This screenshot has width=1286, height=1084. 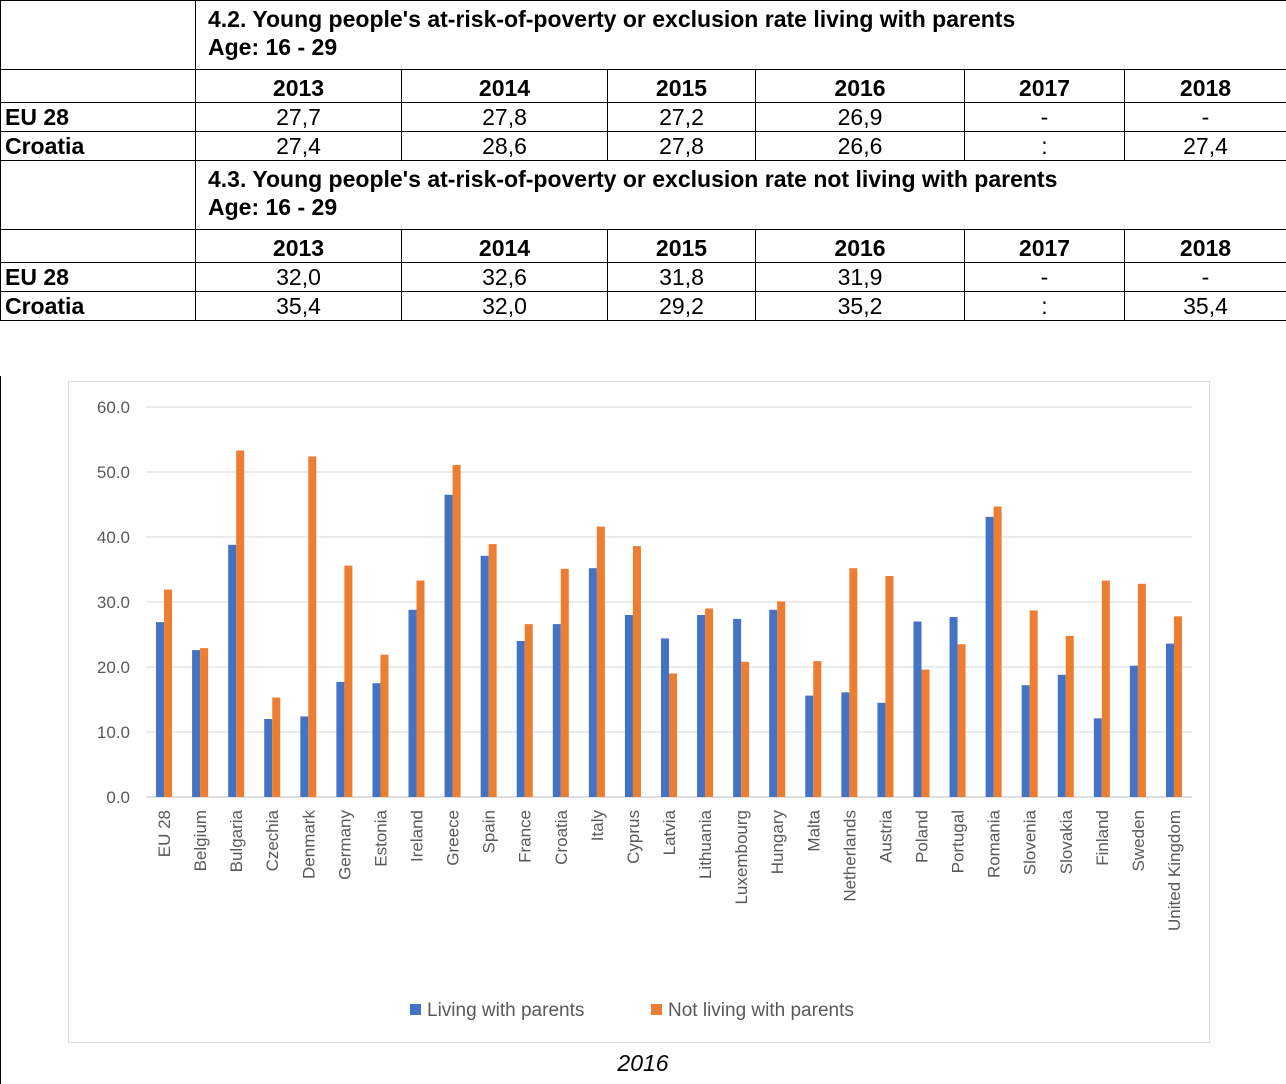 I want to click on chart-caption: 2016, so click(x=643, y=1063).